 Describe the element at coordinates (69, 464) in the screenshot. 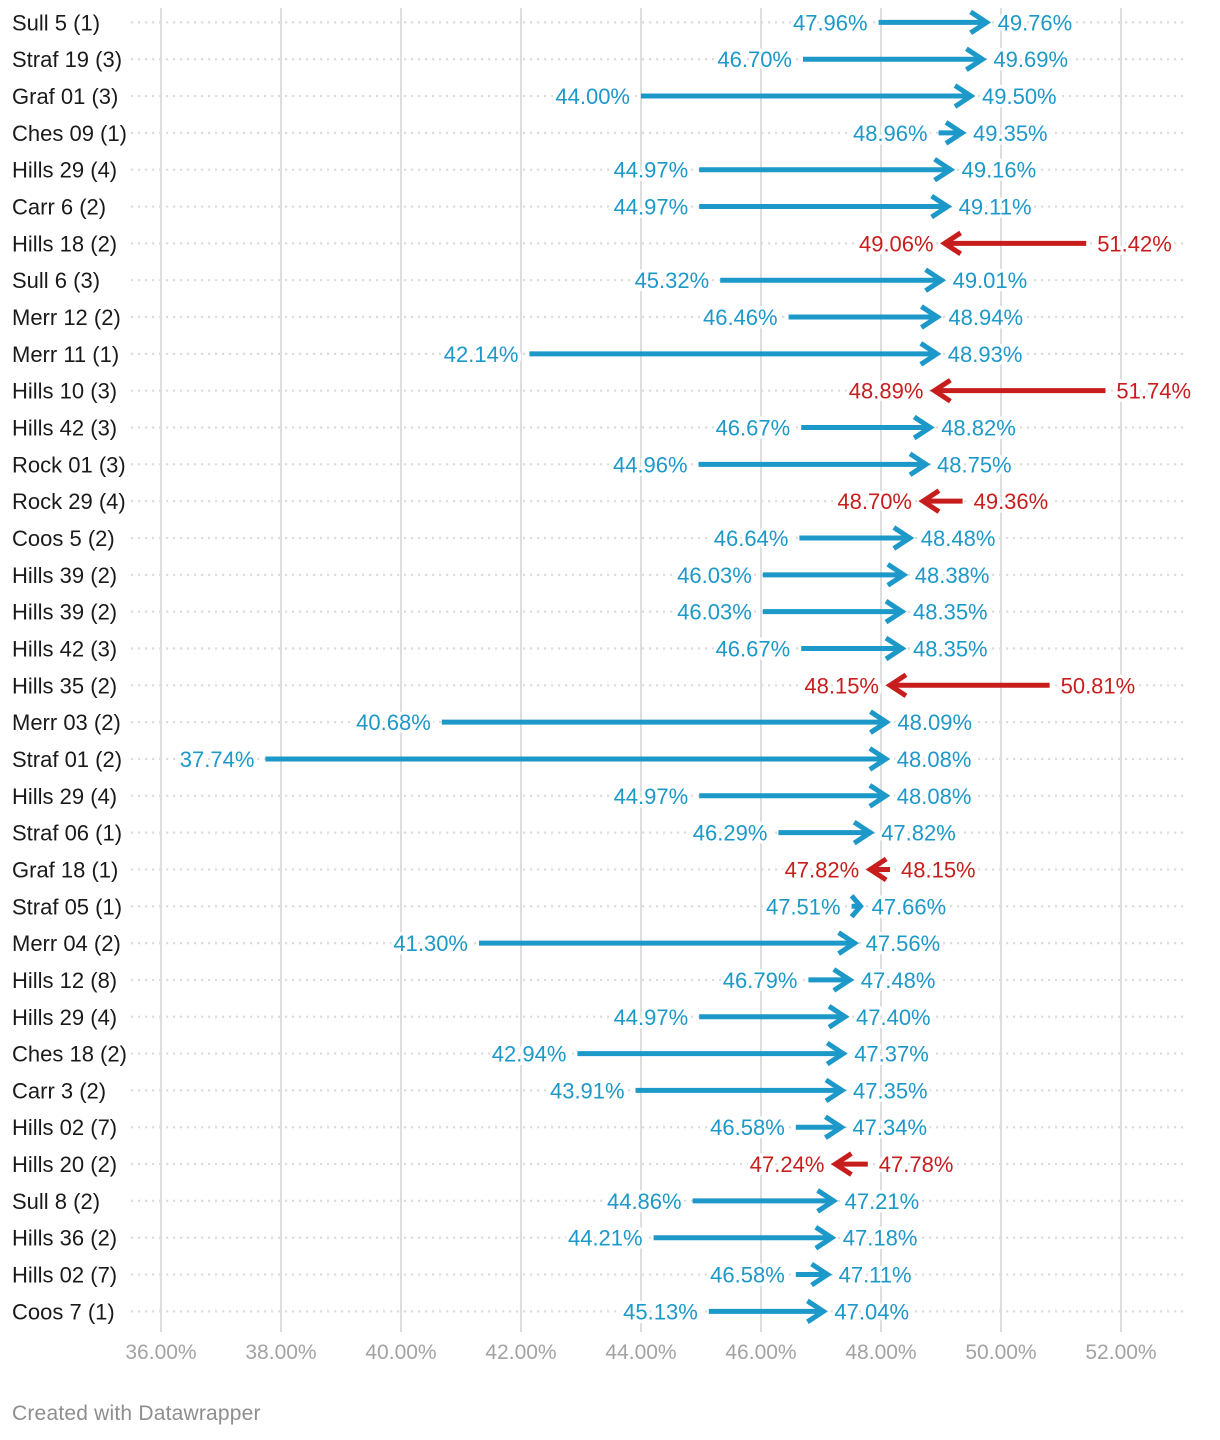

I see `row-label: Rock 01 (3)` at that location.